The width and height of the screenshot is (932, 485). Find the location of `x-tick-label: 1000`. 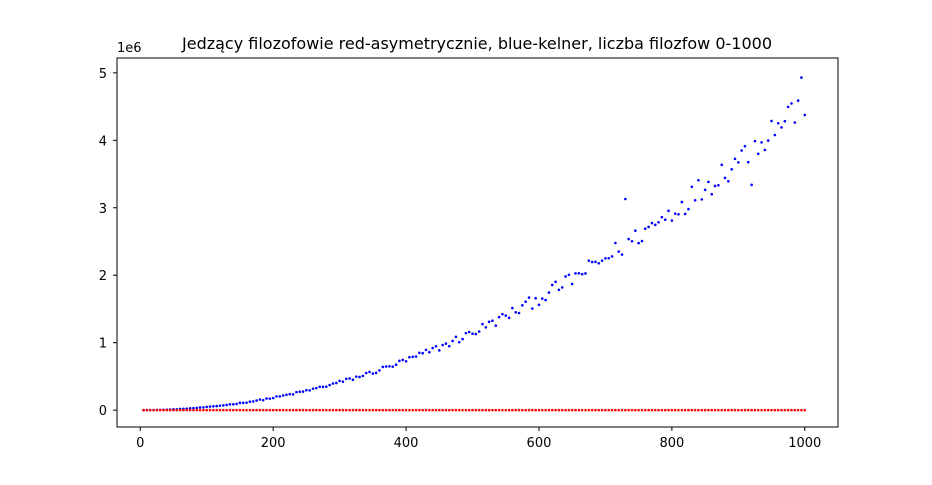

x-tick-label: 1000 is located at coordinates (804, 443).